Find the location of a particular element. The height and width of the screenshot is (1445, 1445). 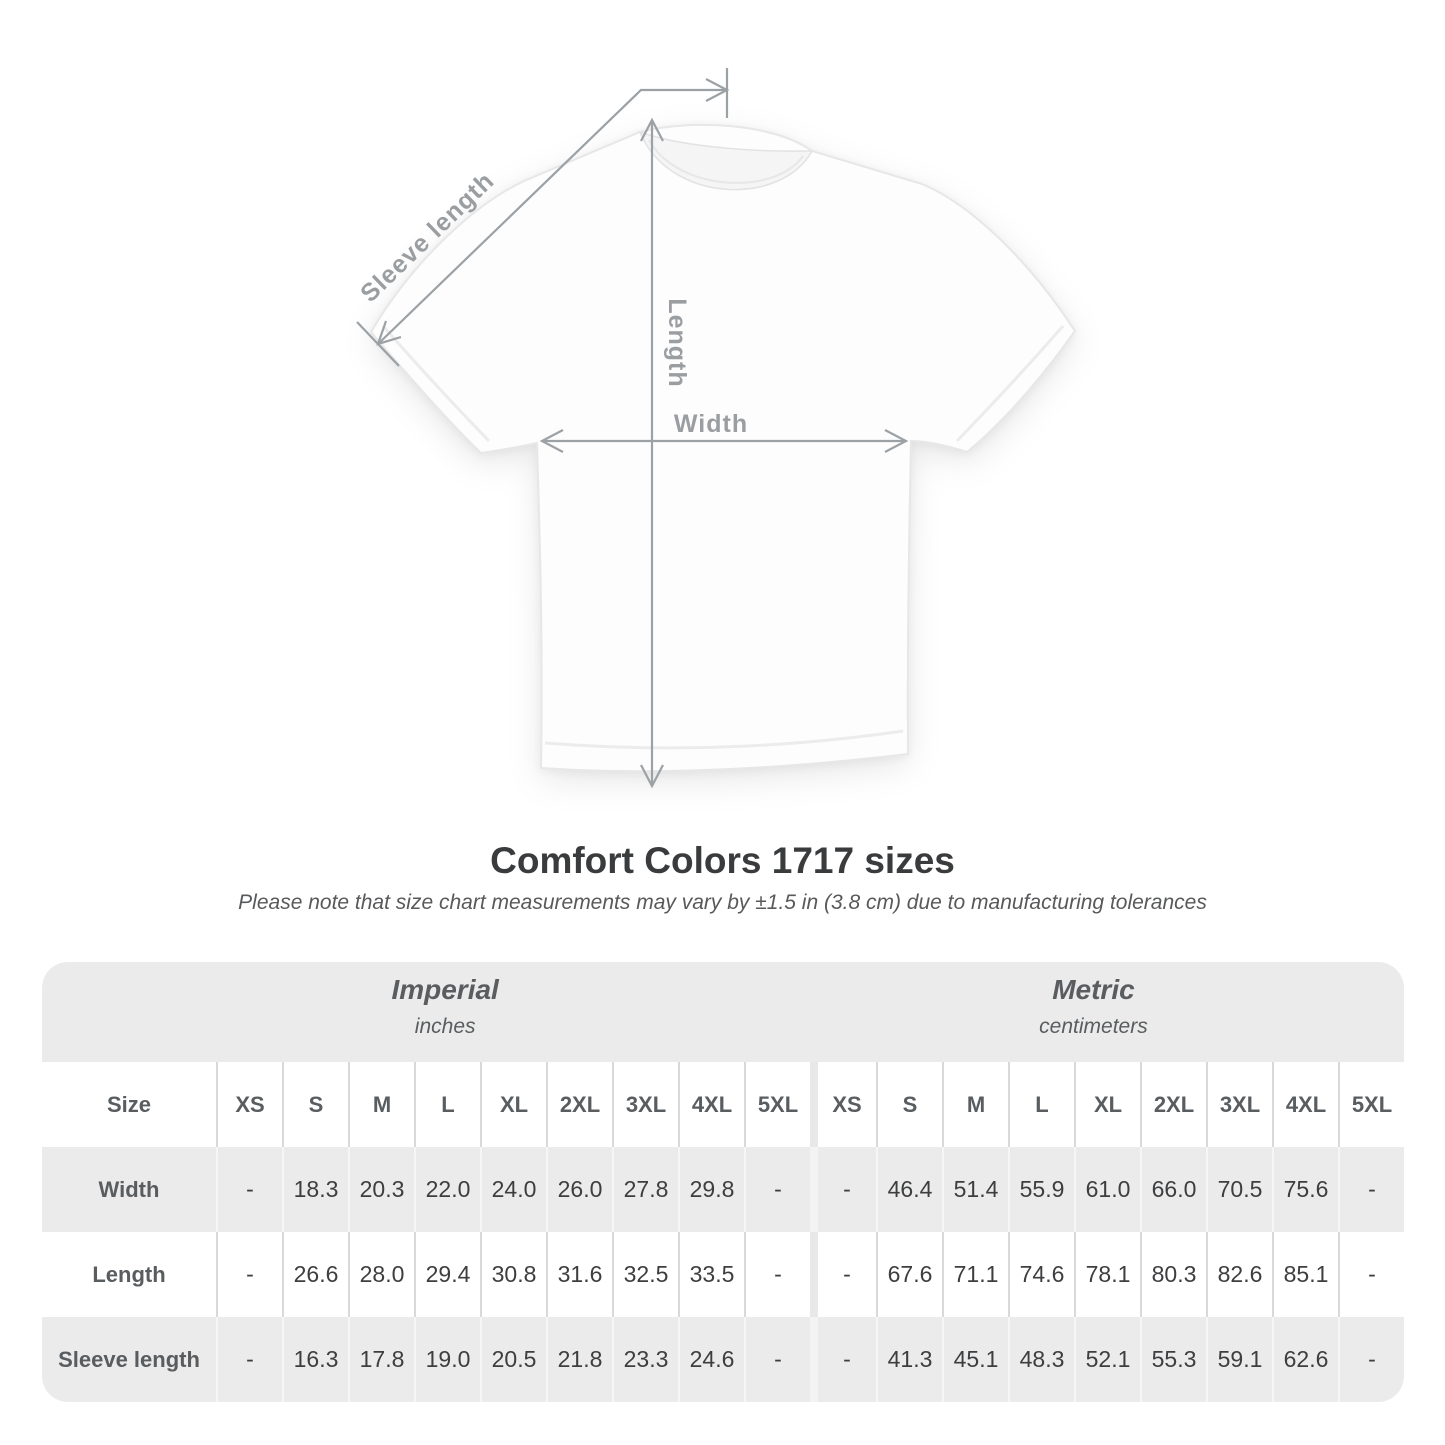

value-width-imperial-4xl: 29.8 is located at coordinates (711, 1189).